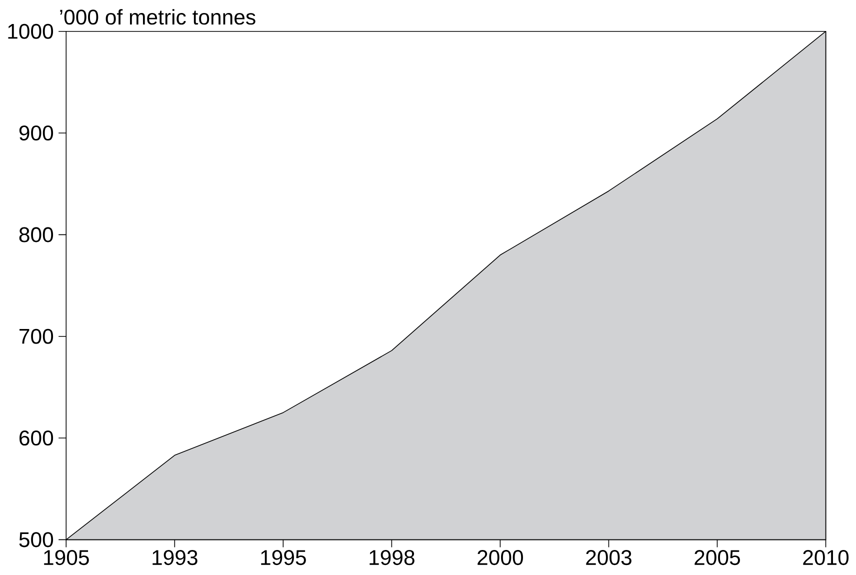 This screenshot has width=856, height=575. I want to click on x-tick-label: 2010, so click(826, 558).